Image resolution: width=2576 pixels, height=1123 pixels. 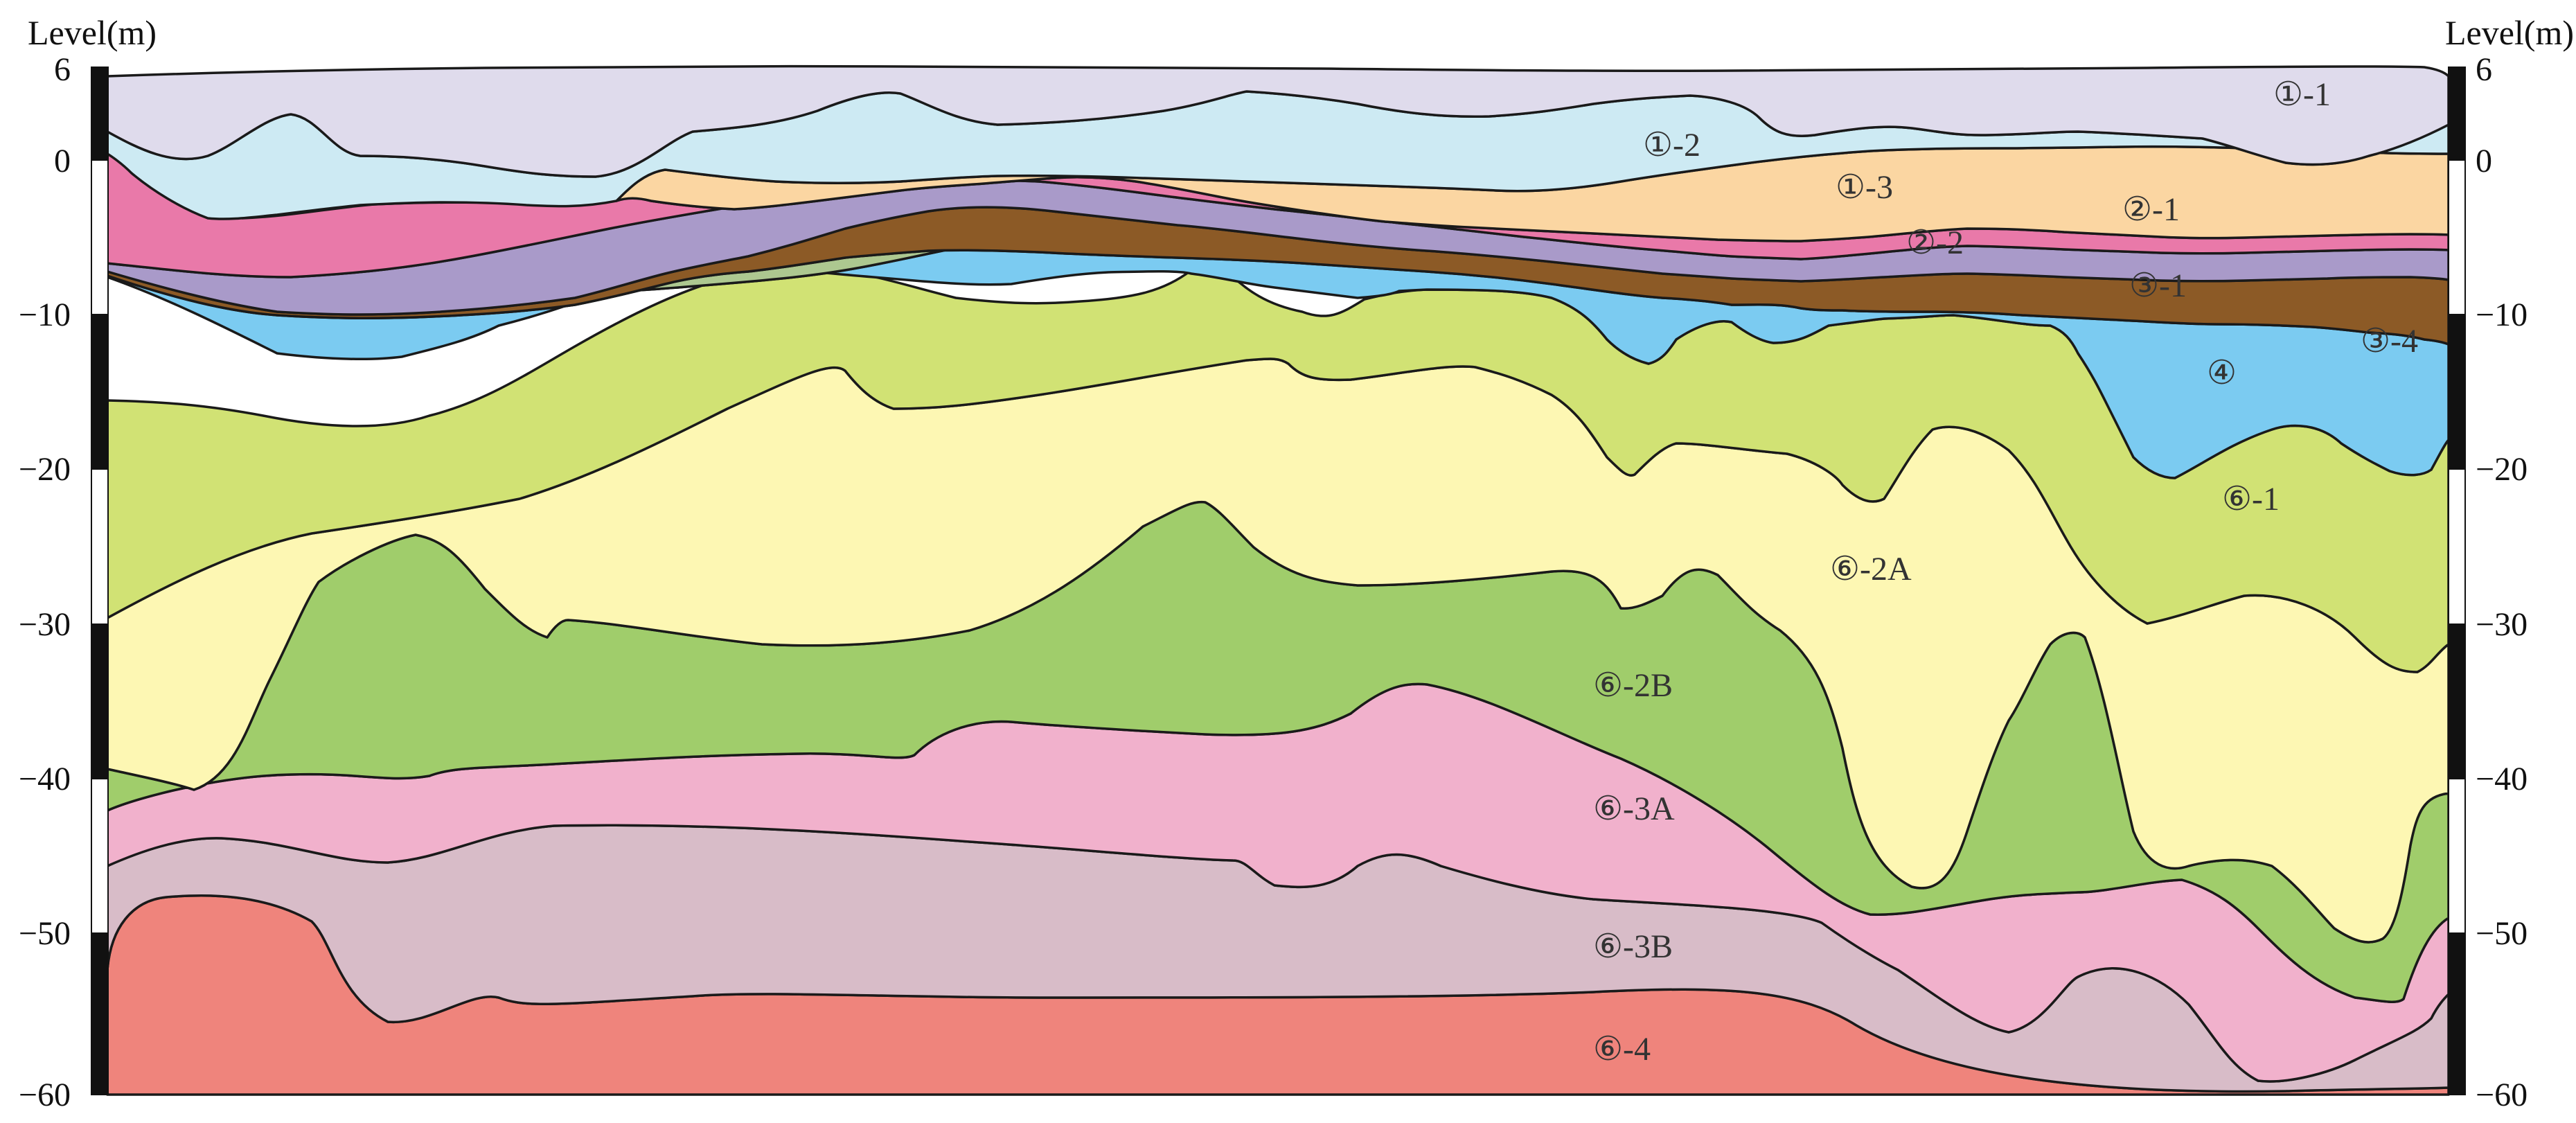 What do you see at coordinates (62, 69) in the screenshot?
I see `left-tick-label: 6` at bounding box center [62, 69].